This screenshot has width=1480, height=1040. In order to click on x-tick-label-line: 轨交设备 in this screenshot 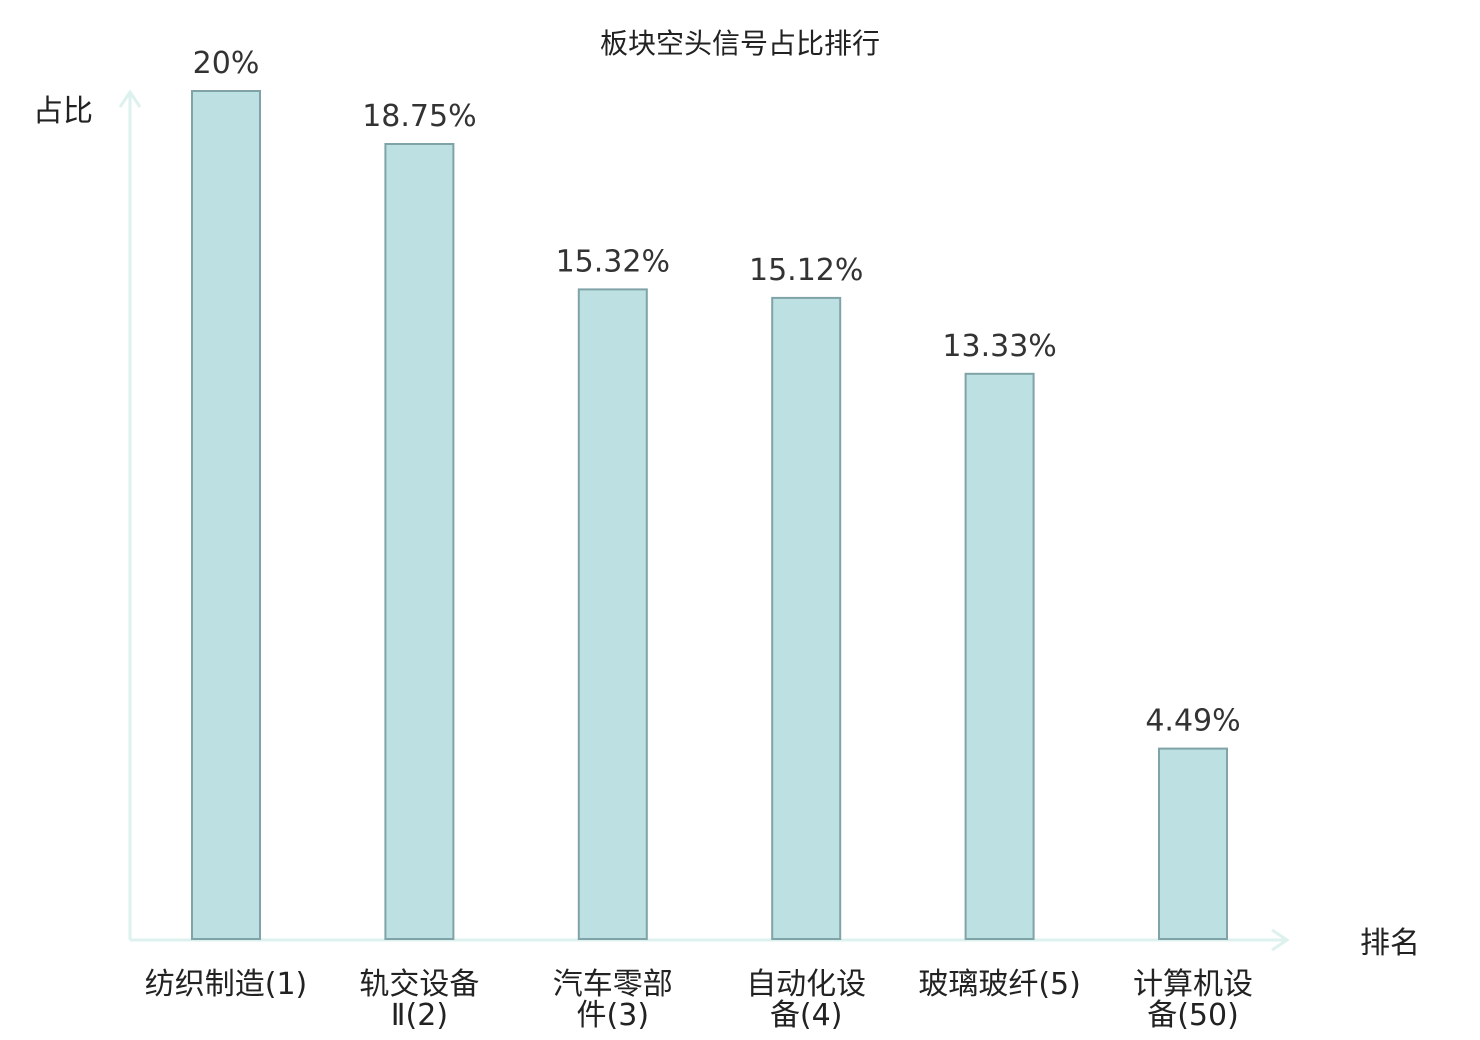, I will do `click(419, 984)`.